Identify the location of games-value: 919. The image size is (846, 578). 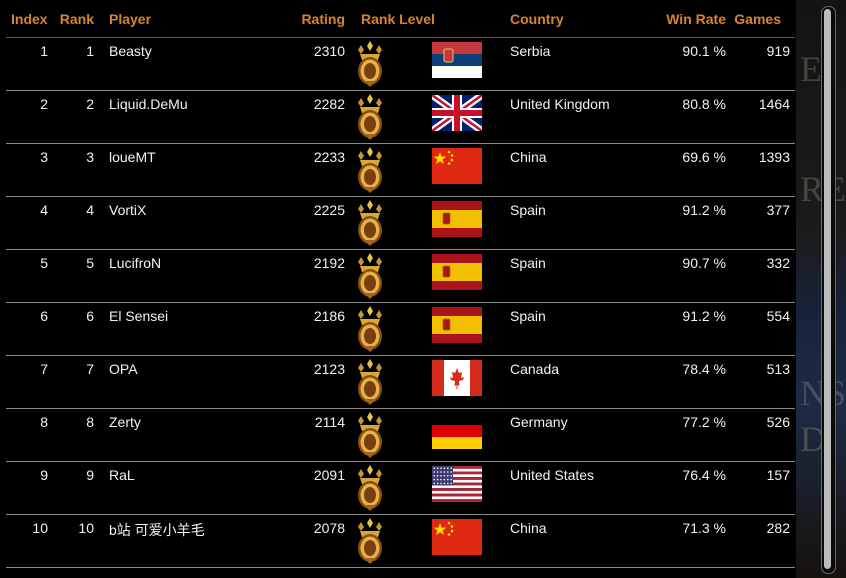
(778, 51).